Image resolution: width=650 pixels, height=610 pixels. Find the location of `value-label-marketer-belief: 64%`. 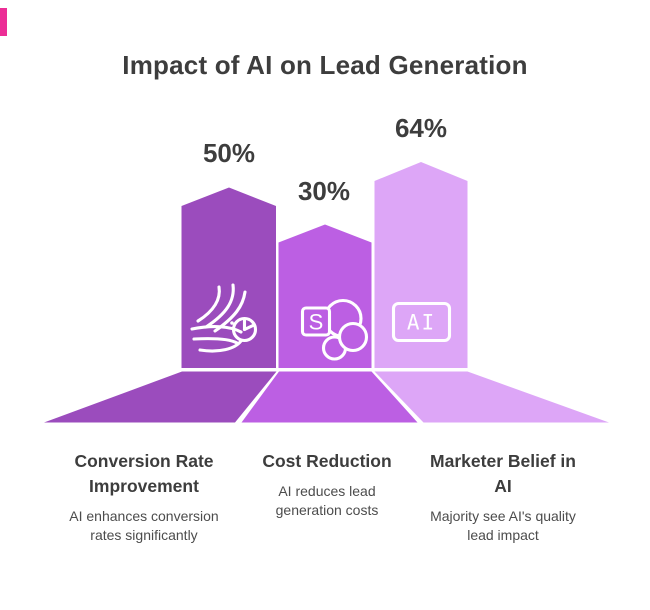

value-label-marketer-belief: 64% is located at coordinates (421, 128).